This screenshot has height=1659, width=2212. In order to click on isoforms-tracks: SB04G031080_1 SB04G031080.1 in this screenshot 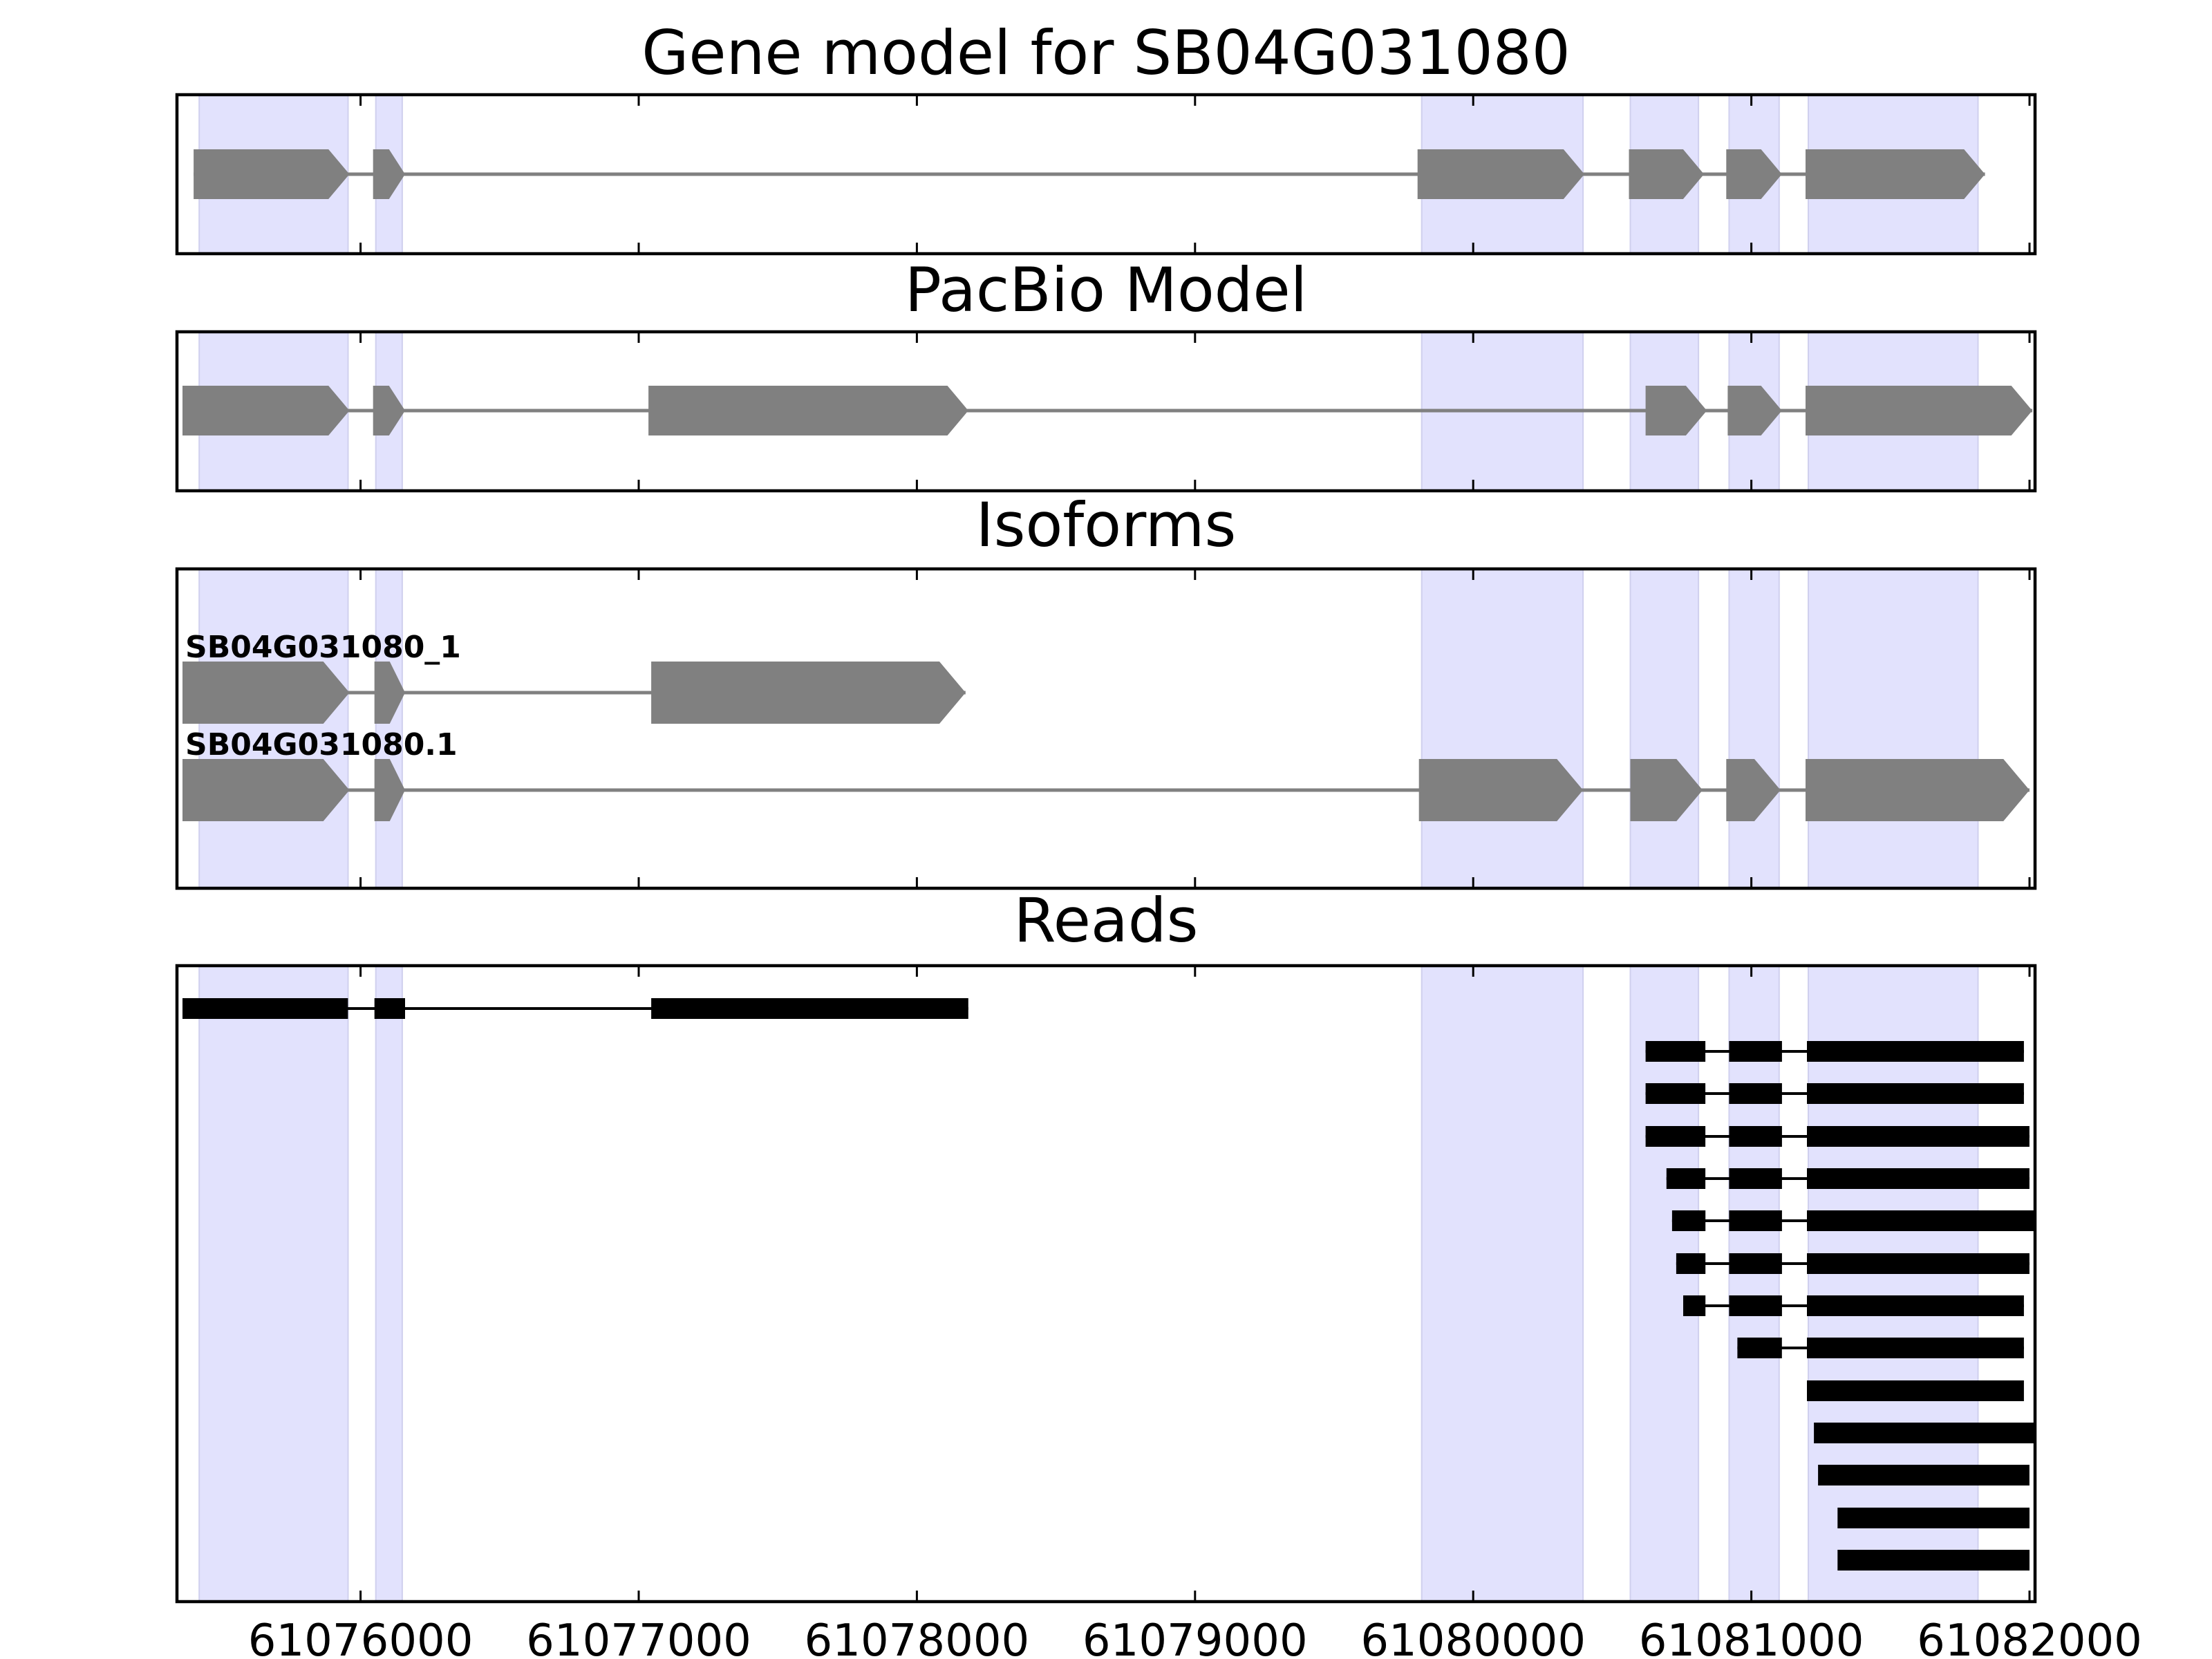, I will do `click(1106, 725)`.